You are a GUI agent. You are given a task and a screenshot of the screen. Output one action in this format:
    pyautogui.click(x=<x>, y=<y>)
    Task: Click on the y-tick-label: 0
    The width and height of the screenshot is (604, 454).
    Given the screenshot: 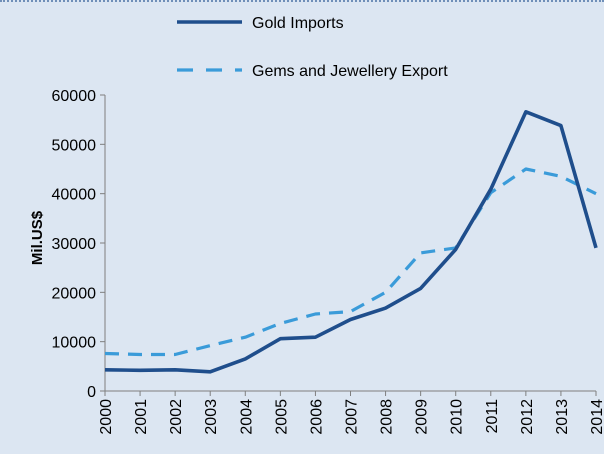 What is the action you would take?
    pyautogui.click(x=91, y=392)
    